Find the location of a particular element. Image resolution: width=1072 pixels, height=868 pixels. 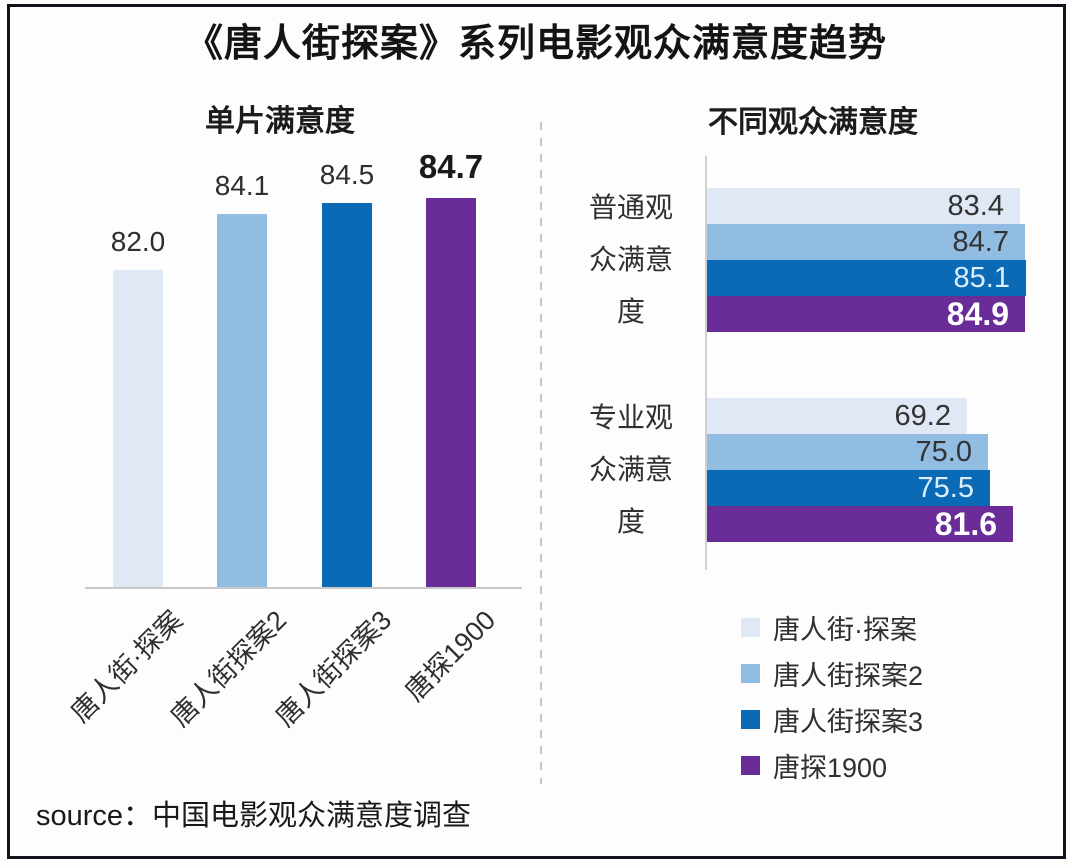

right-chart-axis-line is located at coordinates (706, 363).